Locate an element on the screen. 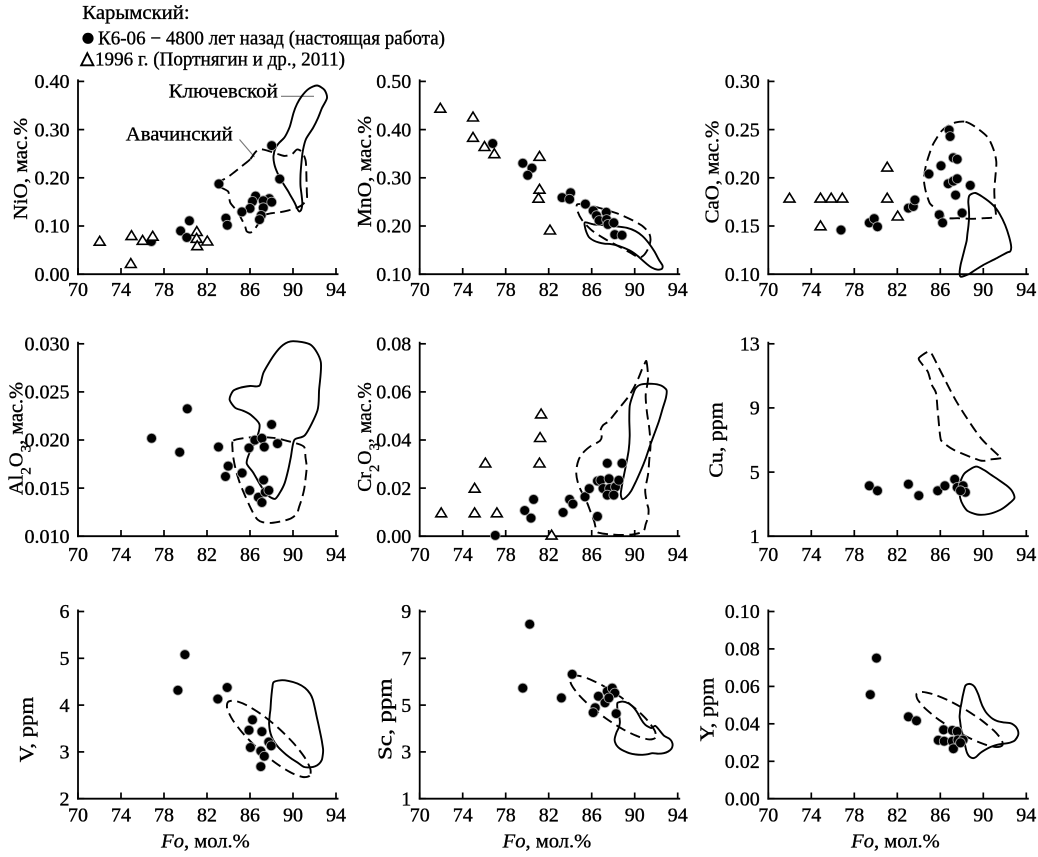  svg-text: MnO, мас.% is located at coordinates (365, 171).